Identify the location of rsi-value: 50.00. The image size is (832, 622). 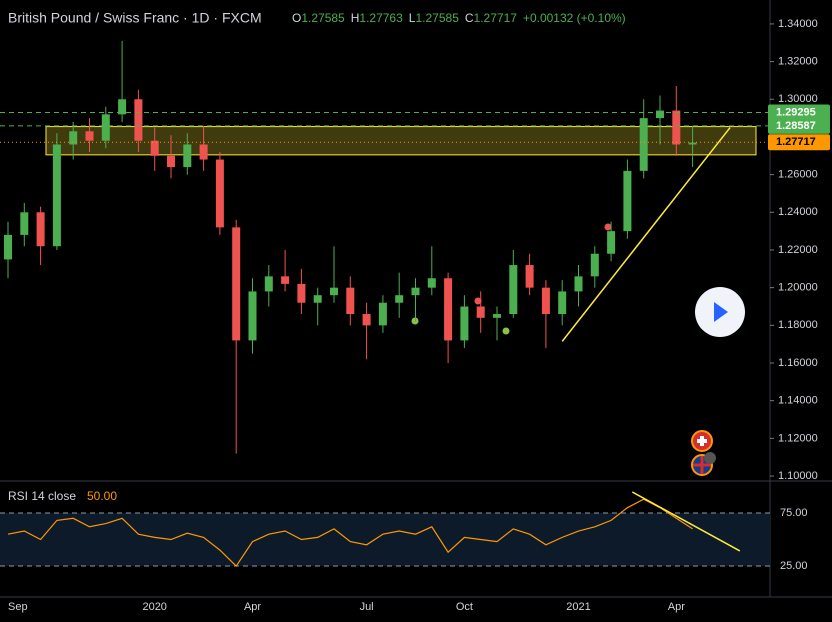
(102, 496).